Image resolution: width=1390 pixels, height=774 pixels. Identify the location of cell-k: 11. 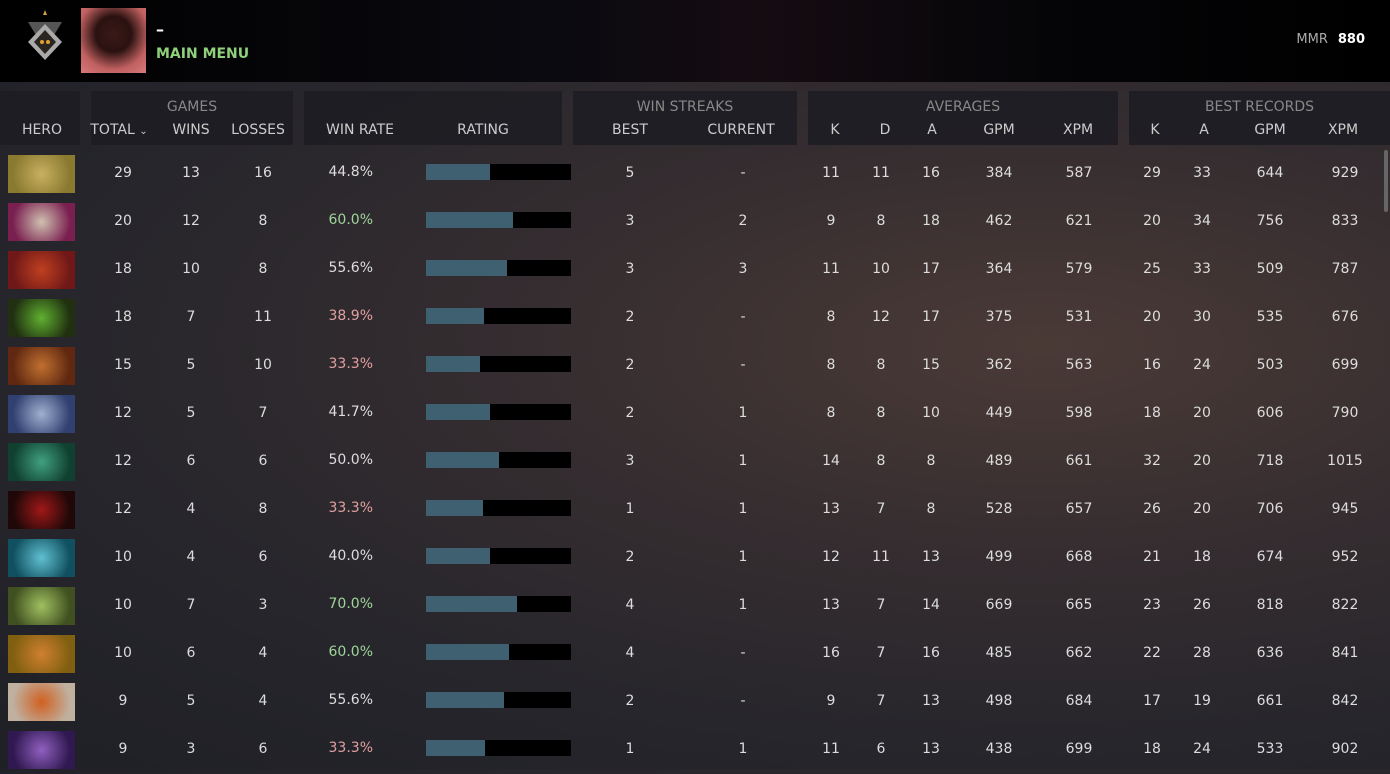
(831, 269).